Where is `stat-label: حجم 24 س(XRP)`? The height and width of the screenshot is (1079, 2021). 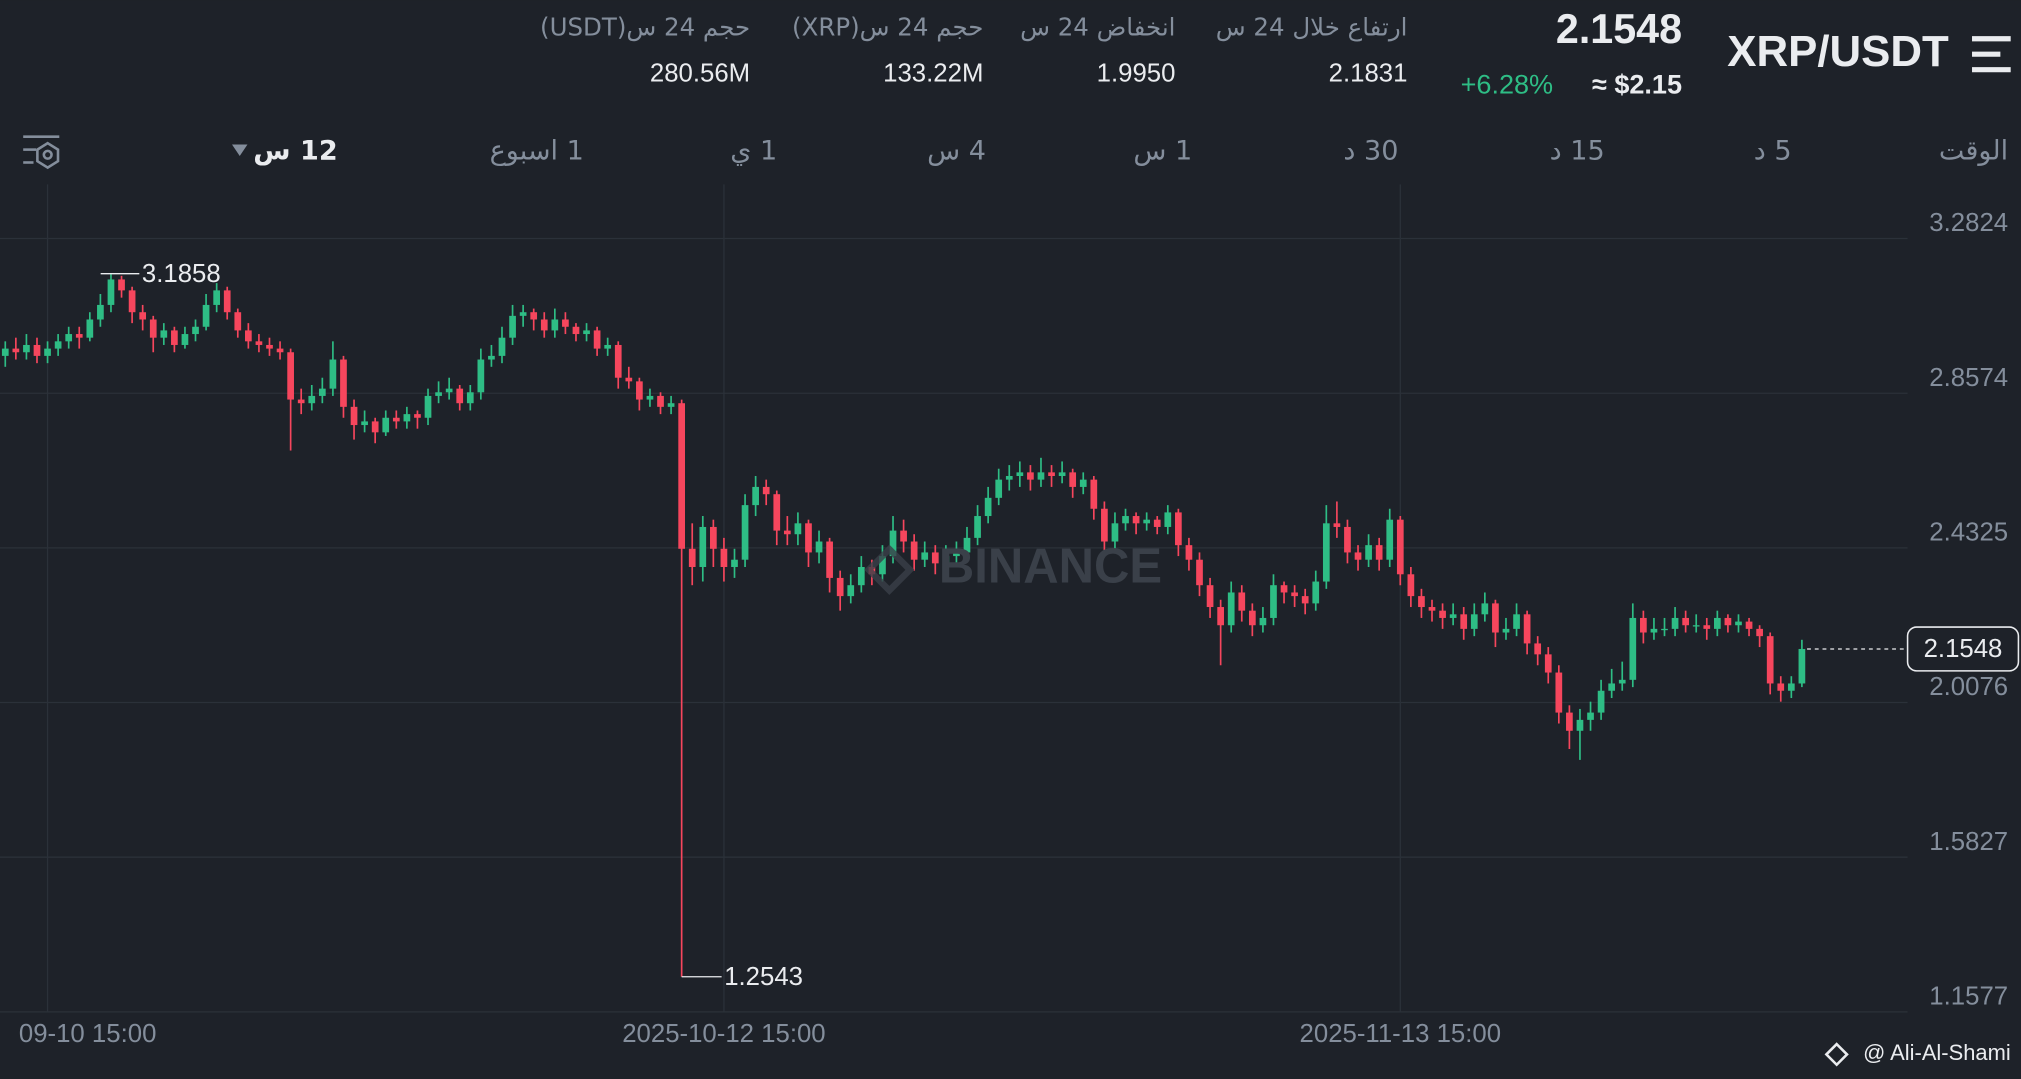
stat-label: حجم 24 س(XRP) is located at coordinates (887, 26).